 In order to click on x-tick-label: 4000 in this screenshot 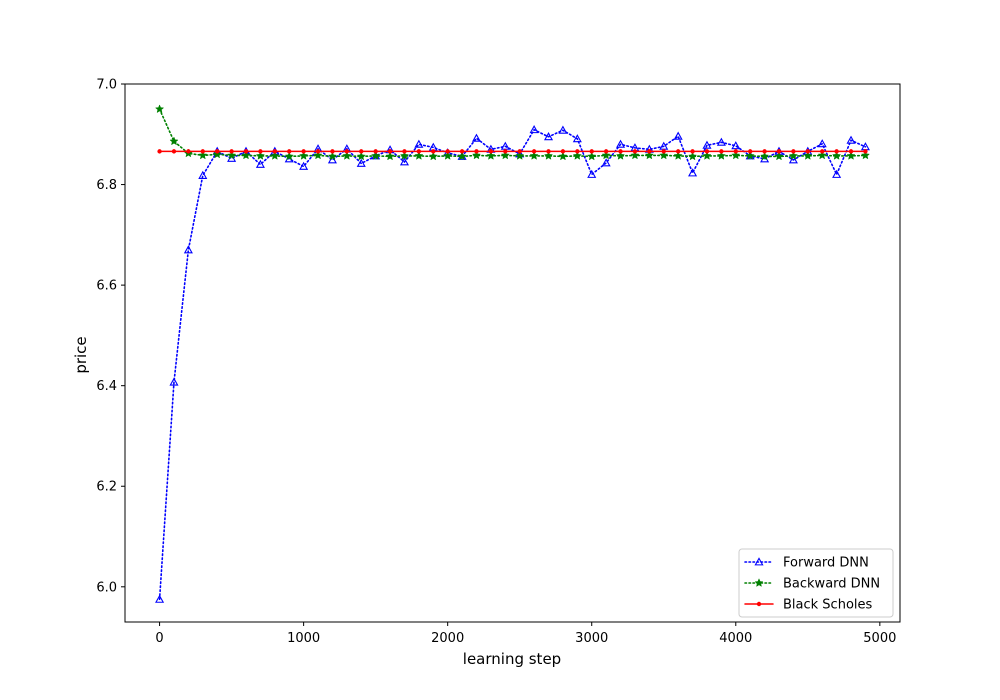, I will do `click(735, 638)`.